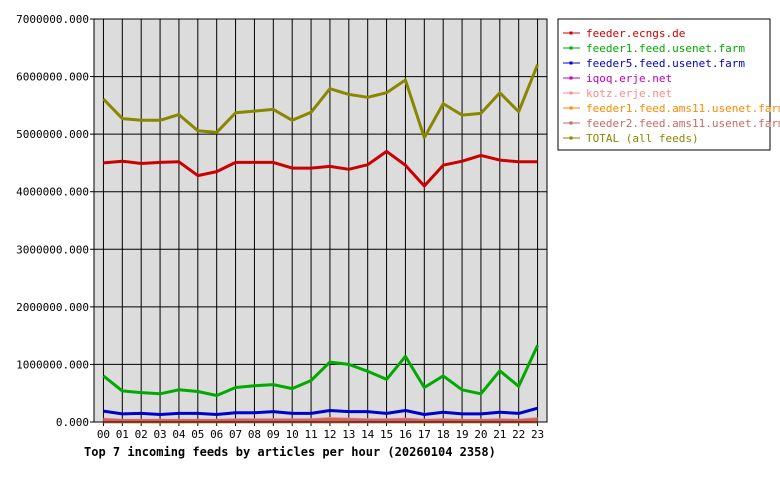  What do you see at coordinates (629, 78) in the screenshot?
I see `legend-label: iqoq.erje.net` at bounding box center [629, 78].